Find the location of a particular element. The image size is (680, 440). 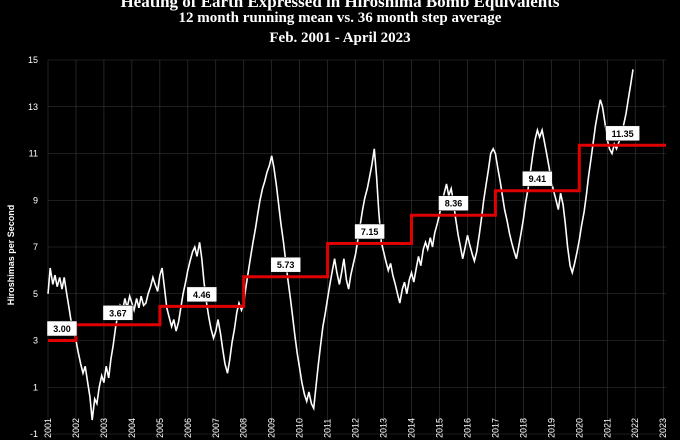

y-tick-label: -1 is located at coordinates (34, 434).